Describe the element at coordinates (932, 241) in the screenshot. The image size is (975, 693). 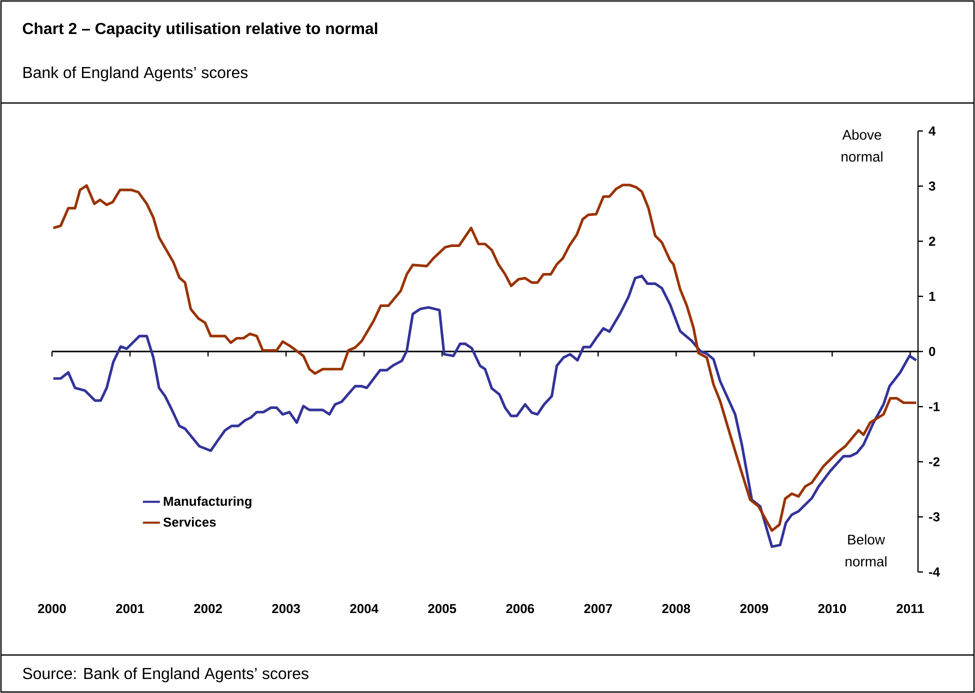
I see `y-tick-label: 2` at that location.